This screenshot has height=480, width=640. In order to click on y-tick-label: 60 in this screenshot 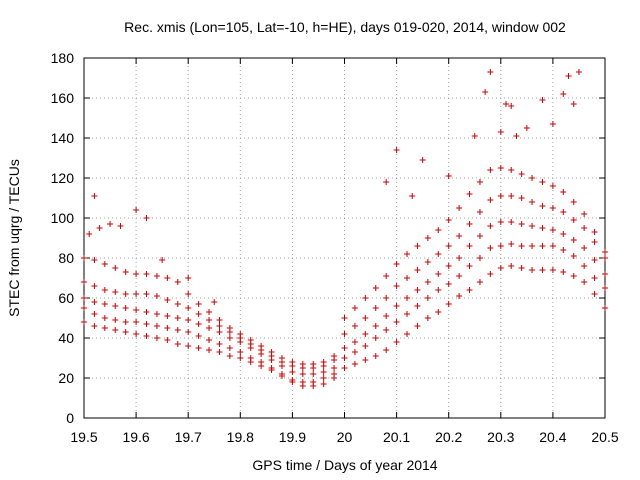, I will do `click(66, 298)`.